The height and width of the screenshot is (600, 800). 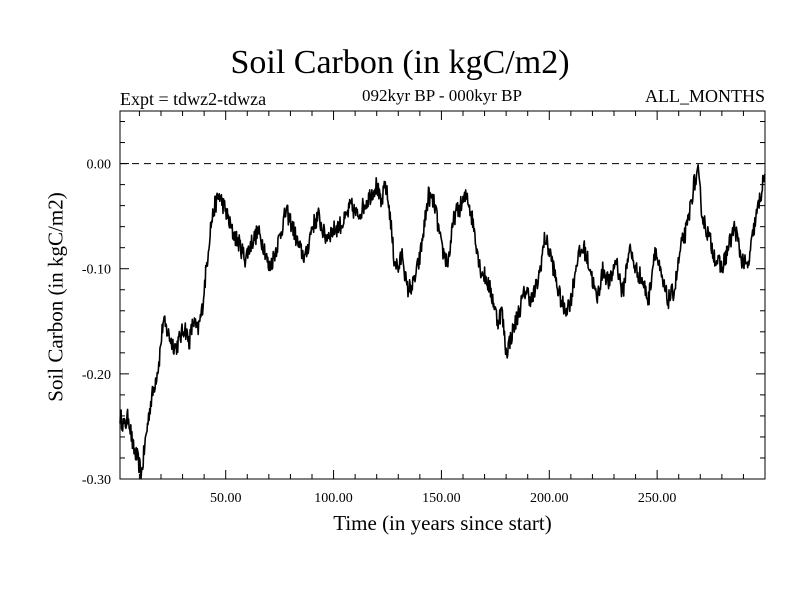 I want to click on y-tick-label: -0.10, so click(x=96, y=270).